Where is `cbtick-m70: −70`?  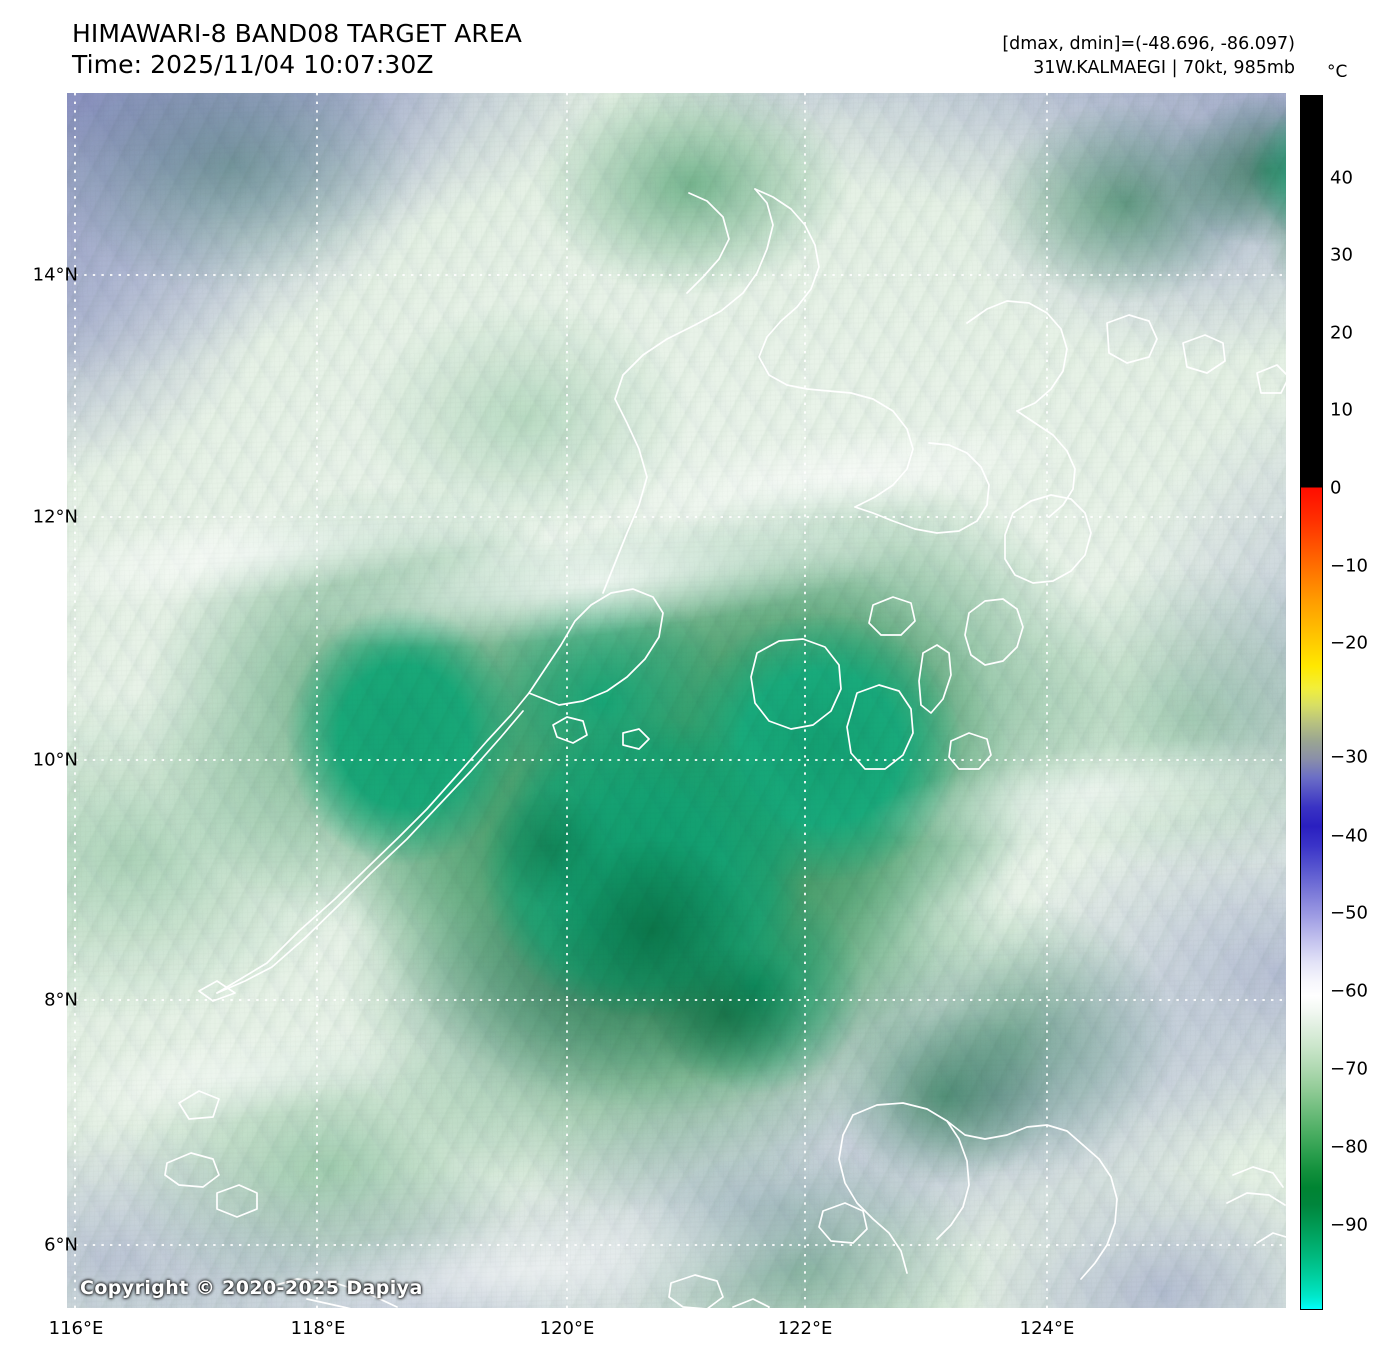 cbtick-m70: −70 is located at coordinates (1349, 1069).